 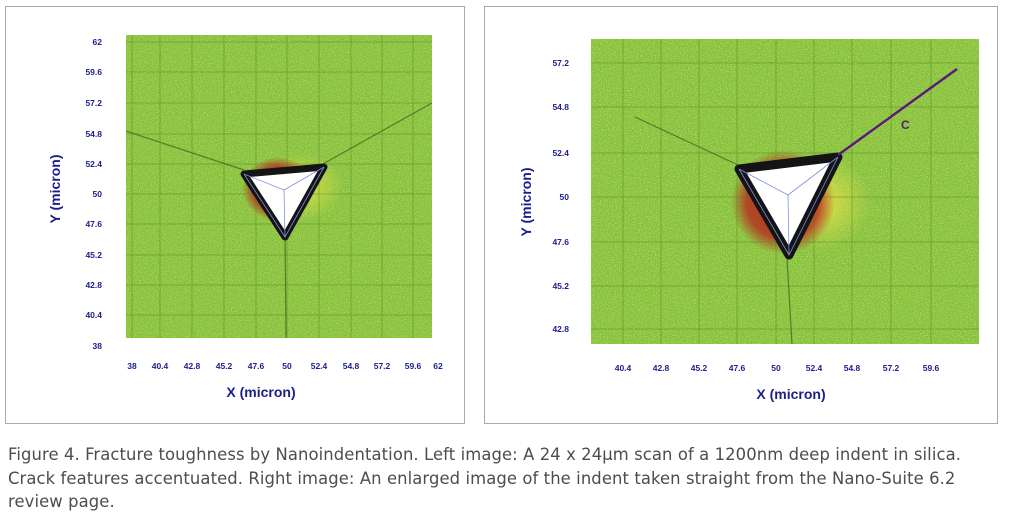 What do you see at coordinates (382, 366) in the screenshot?
I see `left-x-tick-label: 57.2` at bounding box center [382, 366].